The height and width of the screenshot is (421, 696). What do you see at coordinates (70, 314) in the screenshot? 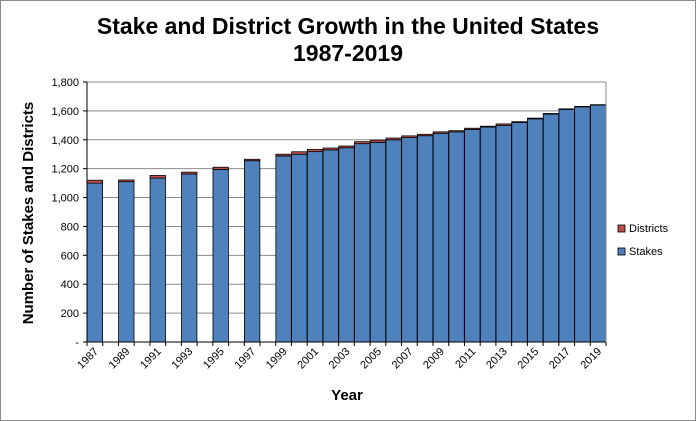
I see `y-tick-label: 200` at bounding box center [70, 314].